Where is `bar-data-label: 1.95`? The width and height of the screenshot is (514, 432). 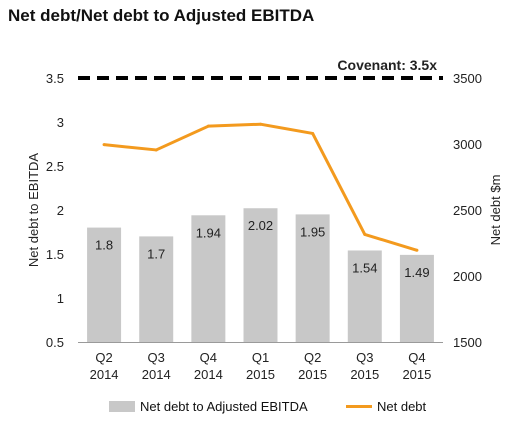
bar-data-label: 1.95 is located at coordinates (312, 231).